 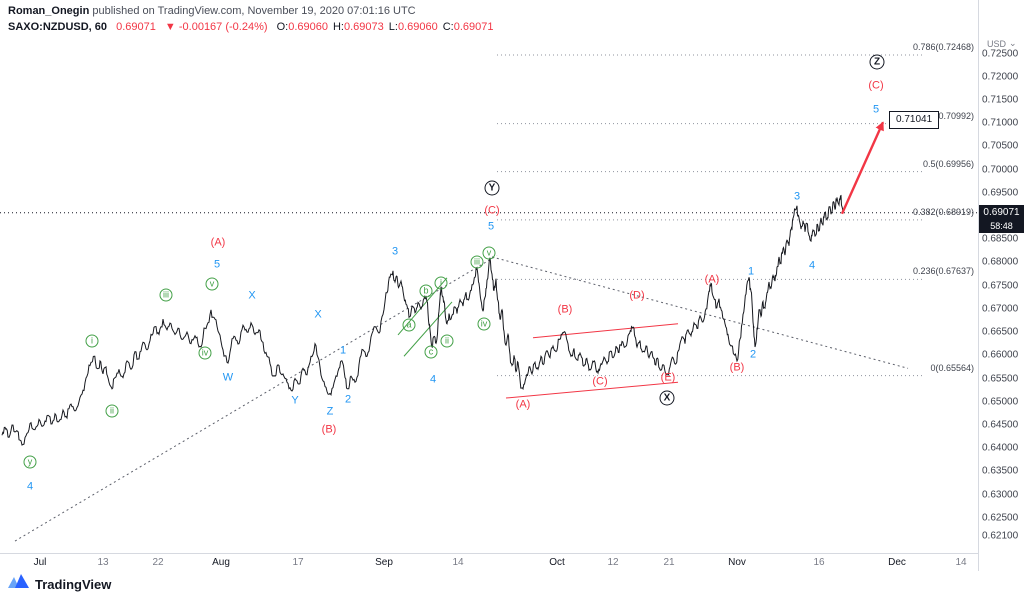 What do you see at coordinates (298, 562) in the screenshot?
I see `time-axis-label: 17` at bounding box center [298, 562].